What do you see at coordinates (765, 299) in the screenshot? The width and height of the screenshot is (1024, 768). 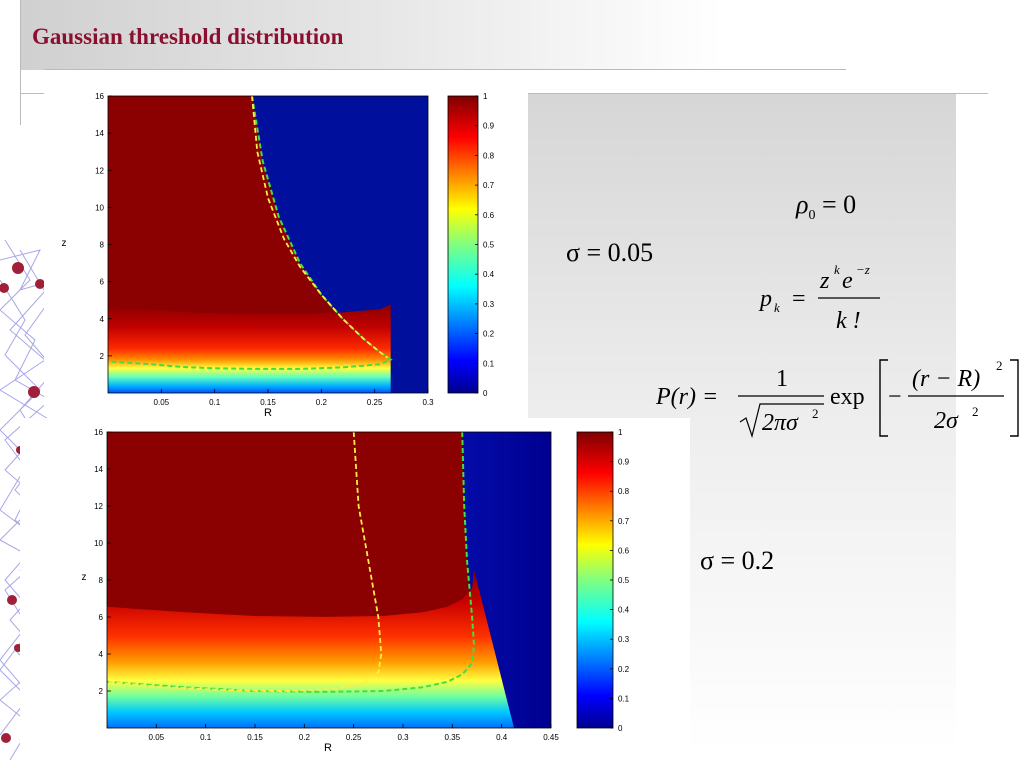 I see `pk-symbol: p` at bounding box center [765, 299].